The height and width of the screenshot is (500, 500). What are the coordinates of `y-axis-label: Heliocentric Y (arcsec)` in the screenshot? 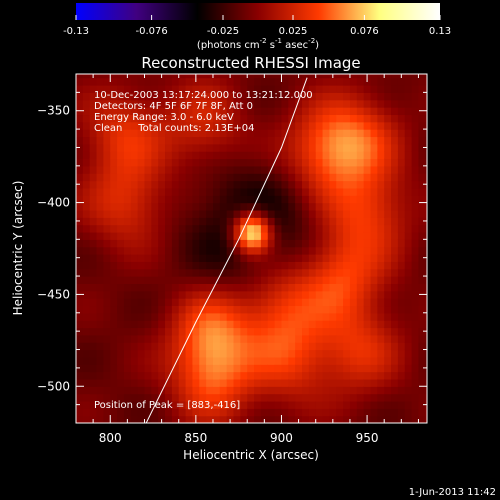 It's located at (18, 248).